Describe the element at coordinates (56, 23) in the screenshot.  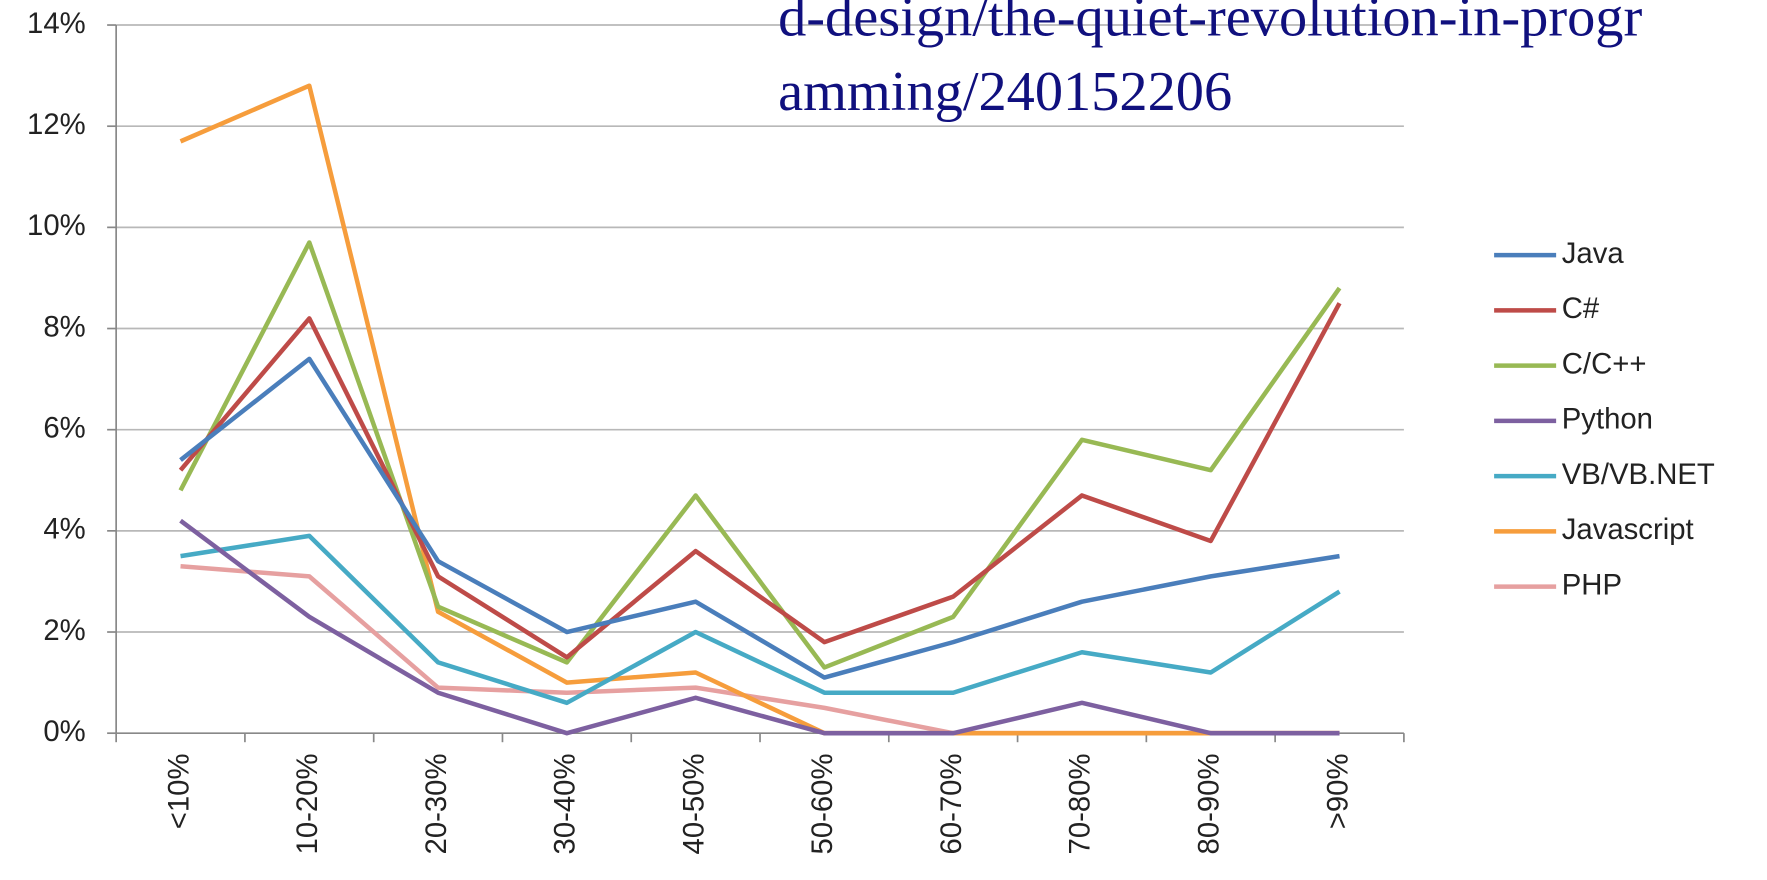
I see `y-tick-label: 14%` at that location.